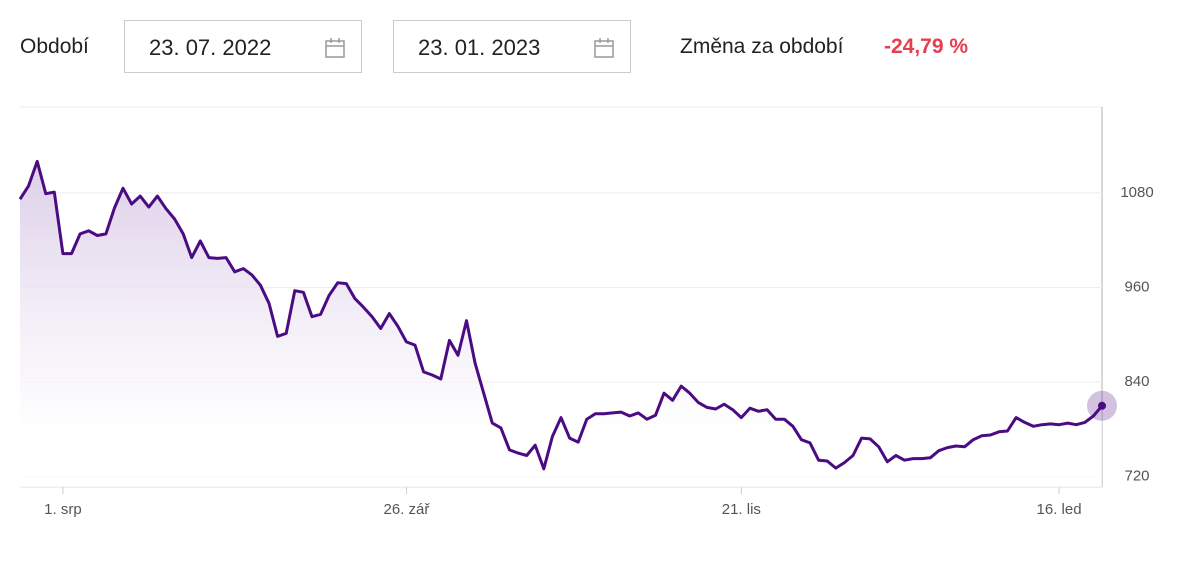  I want to click on change-value: -24,79 %, so click(926, 46).